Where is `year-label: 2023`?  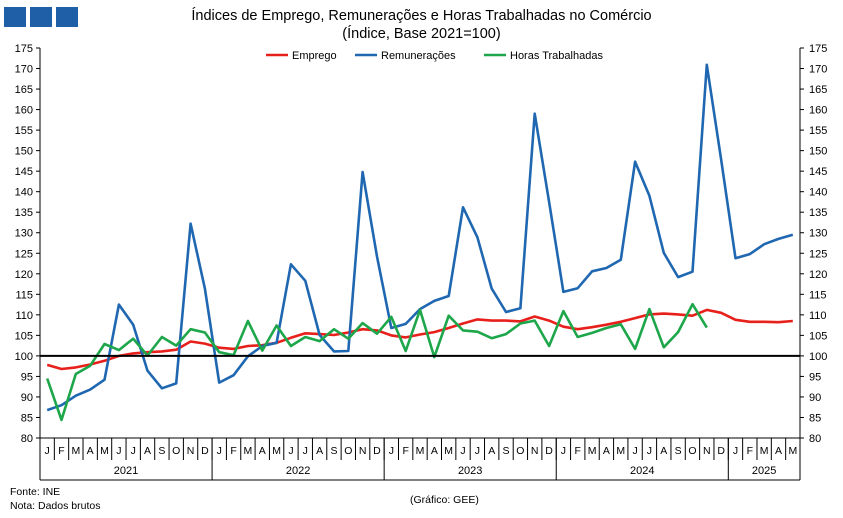 year-label: 2023 is located at coordinates (470, 471).